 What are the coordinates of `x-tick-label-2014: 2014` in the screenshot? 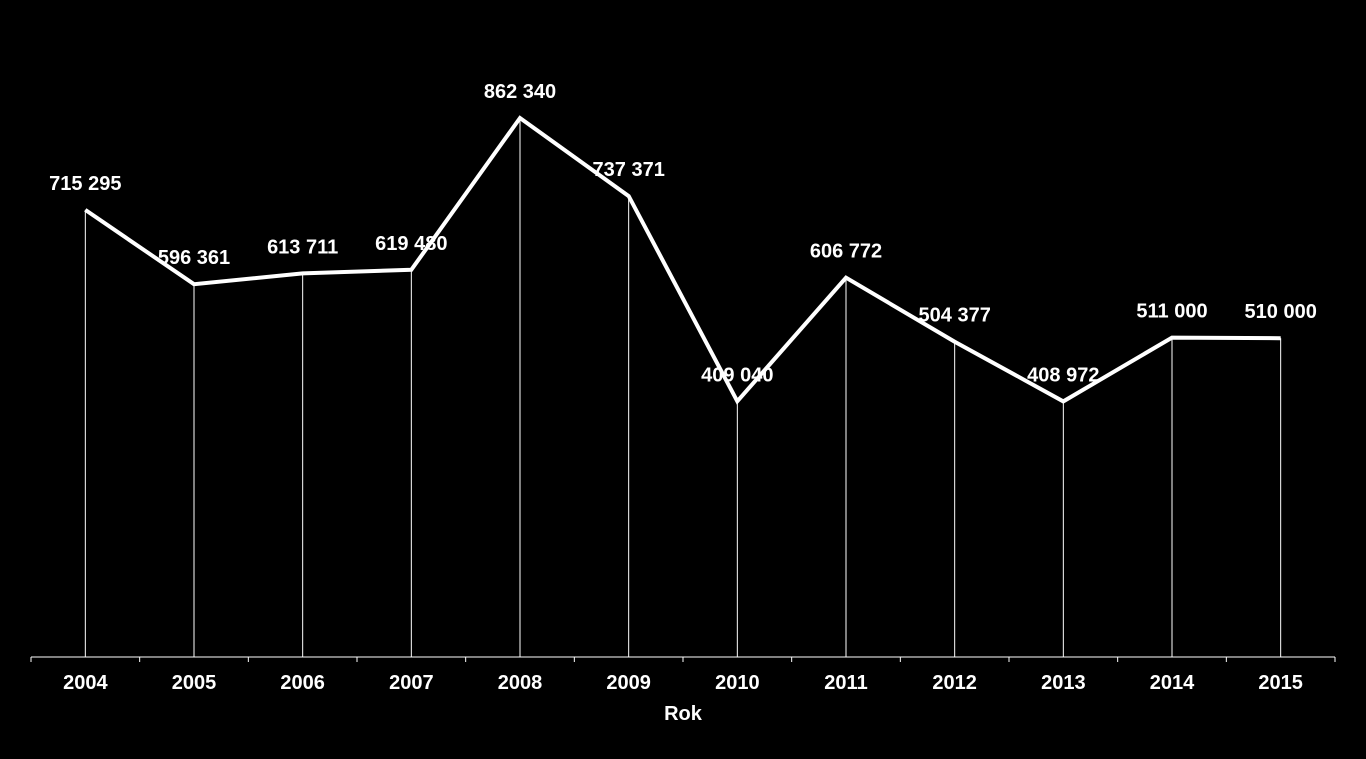 It's located at (1172, 683).